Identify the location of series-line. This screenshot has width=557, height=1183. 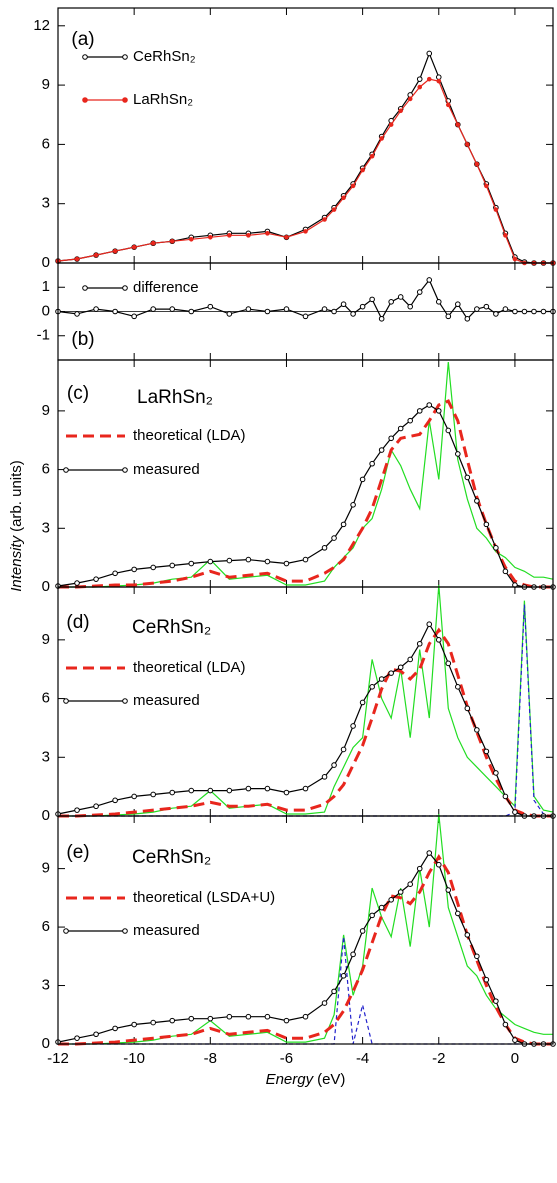
(305, 990).